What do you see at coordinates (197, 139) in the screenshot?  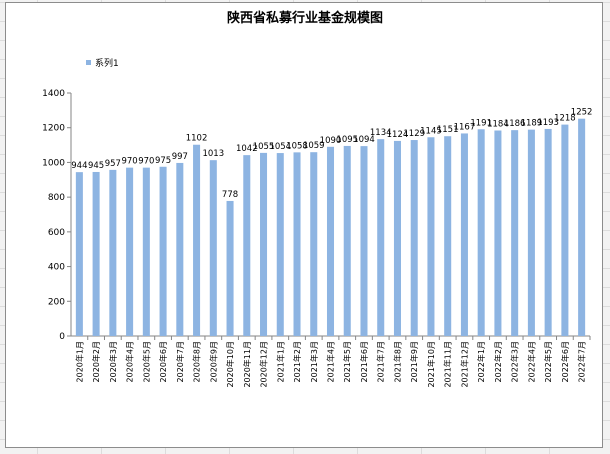 I see `data-label: 1102` at bounding box center [197, 139].